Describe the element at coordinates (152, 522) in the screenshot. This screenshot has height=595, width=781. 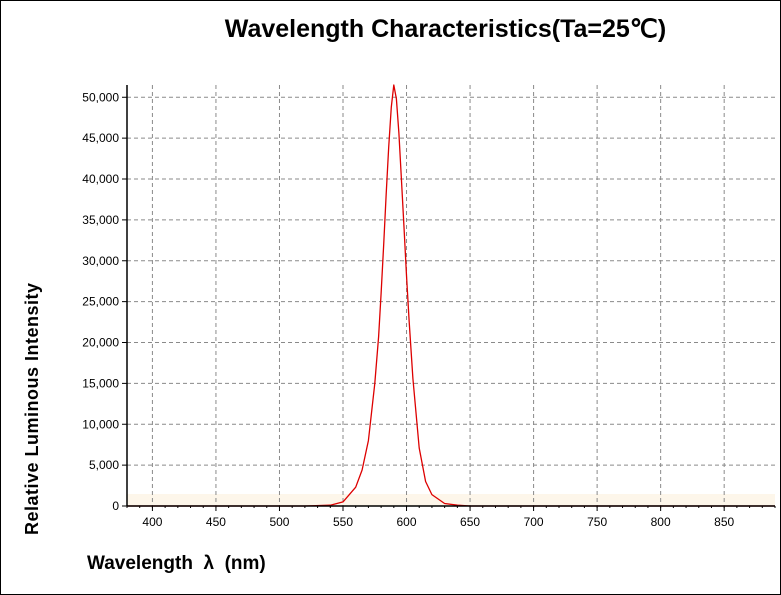
I see `x-tick-label: 400` at that location.